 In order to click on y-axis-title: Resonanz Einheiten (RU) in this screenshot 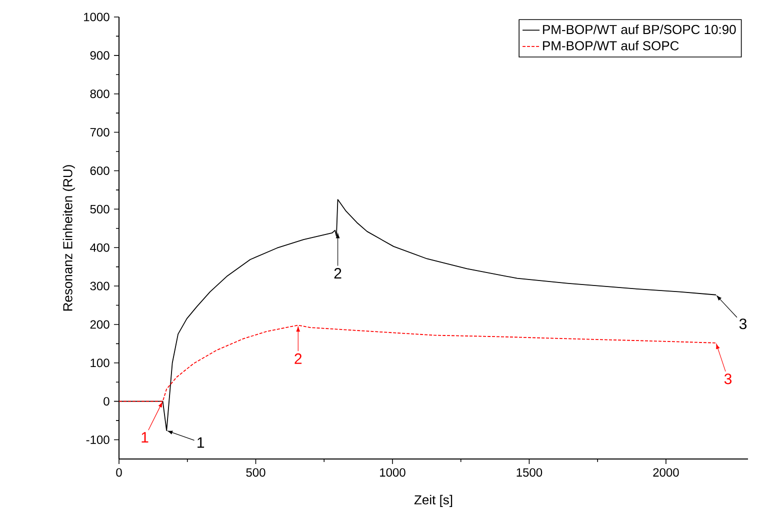, I will do `click(68, 238)`.